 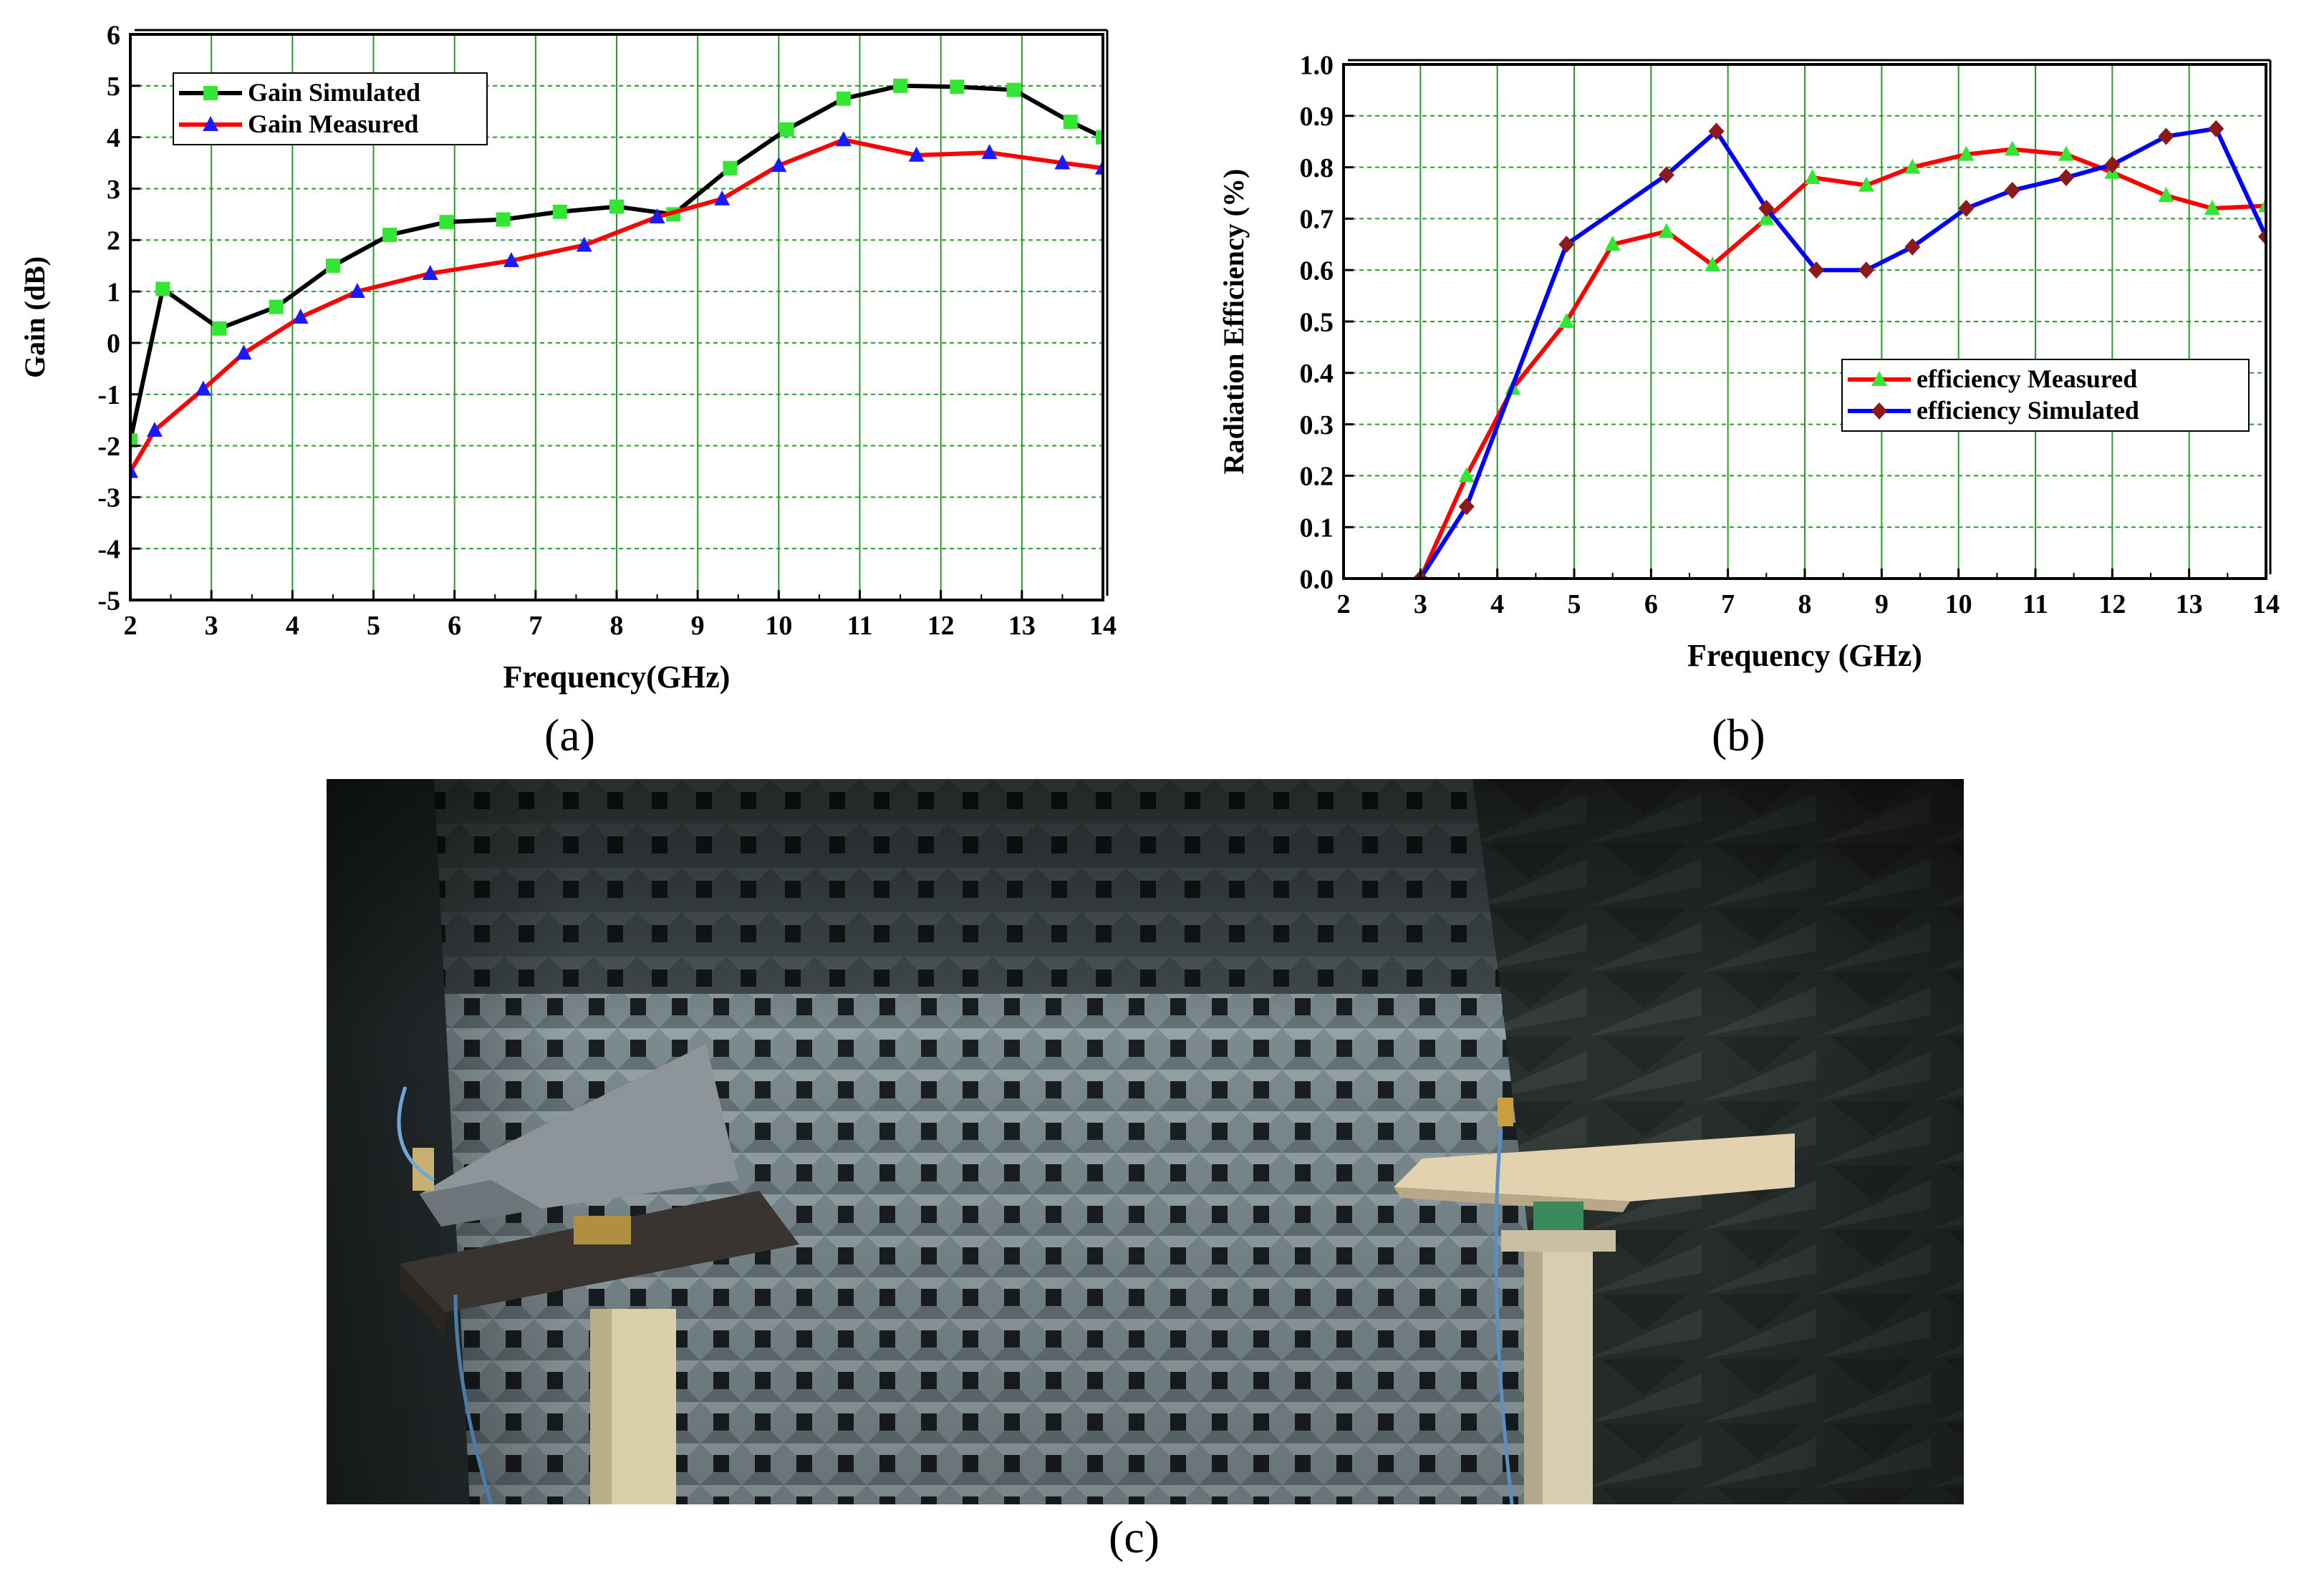 What do you see at coordinates (211, 626) in the screenshot?
I see `x-tick-label: 3` at bounding box center [211, 626].